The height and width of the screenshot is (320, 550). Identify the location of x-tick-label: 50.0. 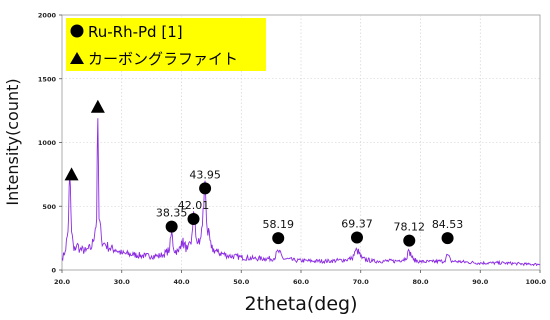
(241, 282).